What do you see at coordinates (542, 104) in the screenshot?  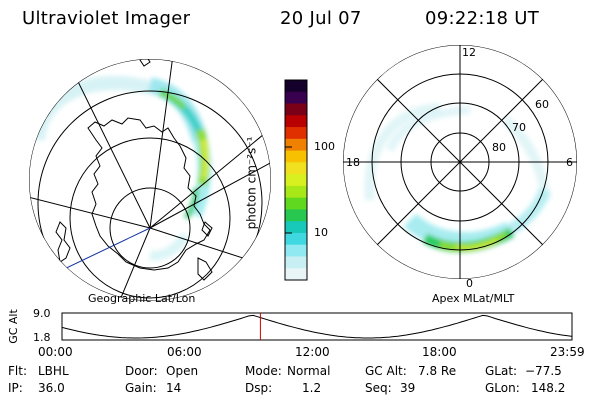 I see `mlat-label-60: 60` at bounding box center [542, 104].